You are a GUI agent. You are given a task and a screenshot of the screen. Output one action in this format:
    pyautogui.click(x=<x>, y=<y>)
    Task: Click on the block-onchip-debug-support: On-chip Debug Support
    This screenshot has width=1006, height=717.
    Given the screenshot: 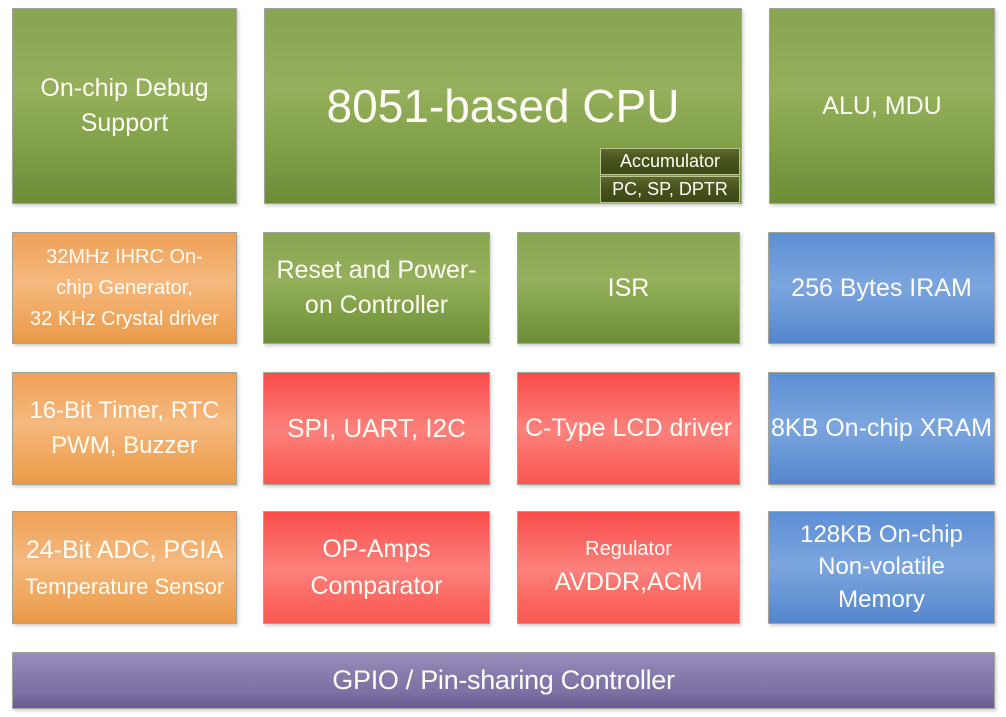 What is the action you would take?
    pyautogui.click(x=124, y=106)
    